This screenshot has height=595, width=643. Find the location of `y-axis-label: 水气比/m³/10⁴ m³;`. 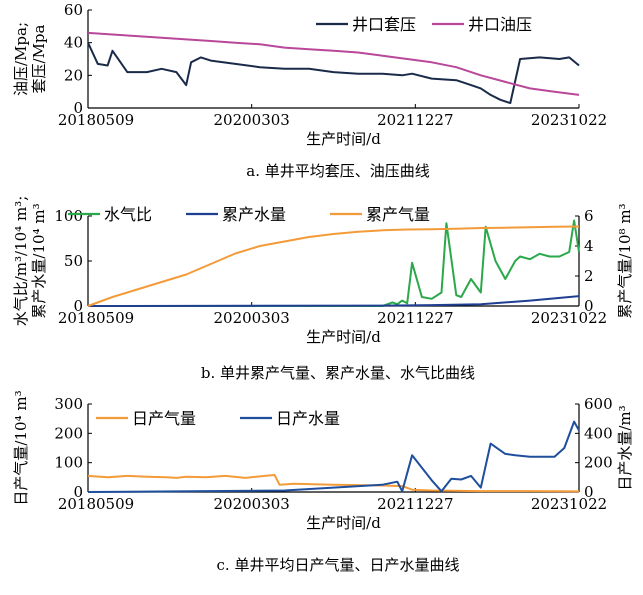

y-axis-label: 水气比/m³/10⁴ m³; is located at coordinates (21, 261).